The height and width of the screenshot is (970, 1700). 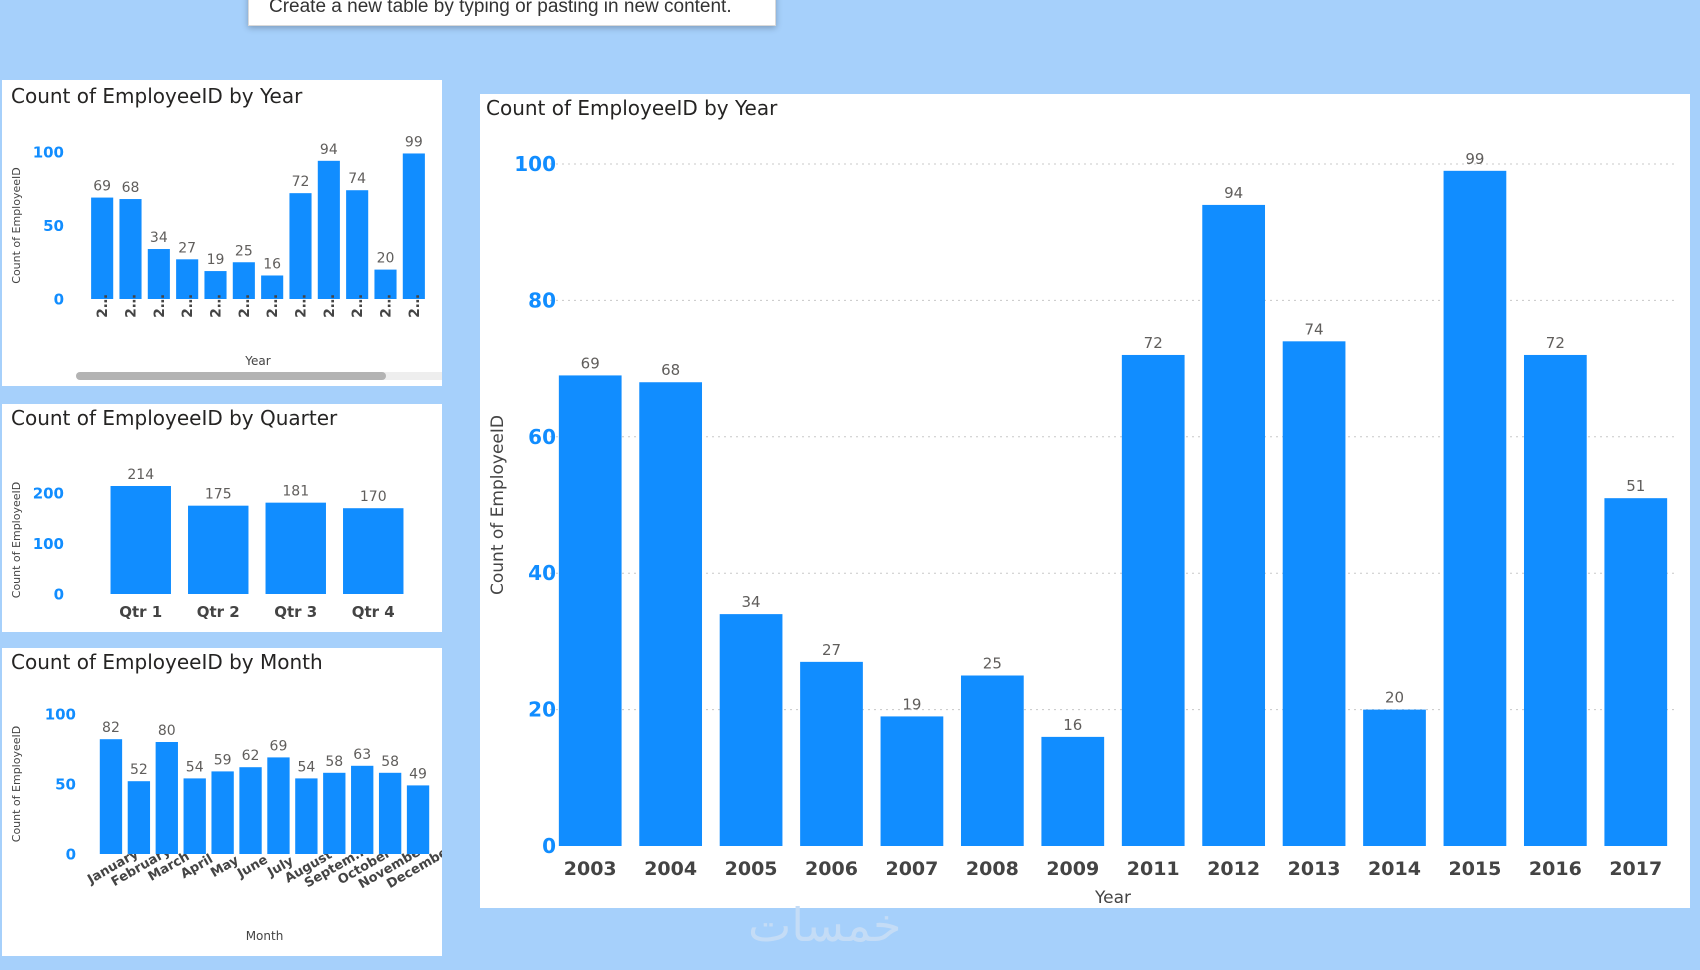 I want to click on x-tick-label: 2011, so click(x=1153, y=869).